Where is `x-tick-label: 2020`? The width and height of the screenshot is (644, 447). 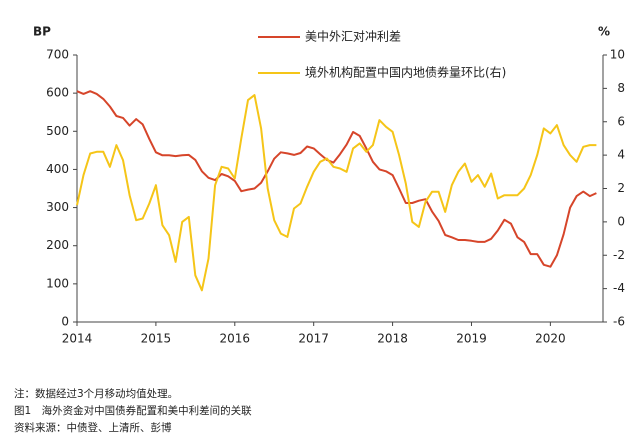
x-tick-label: 2020 is located at coordinates (550, 339).